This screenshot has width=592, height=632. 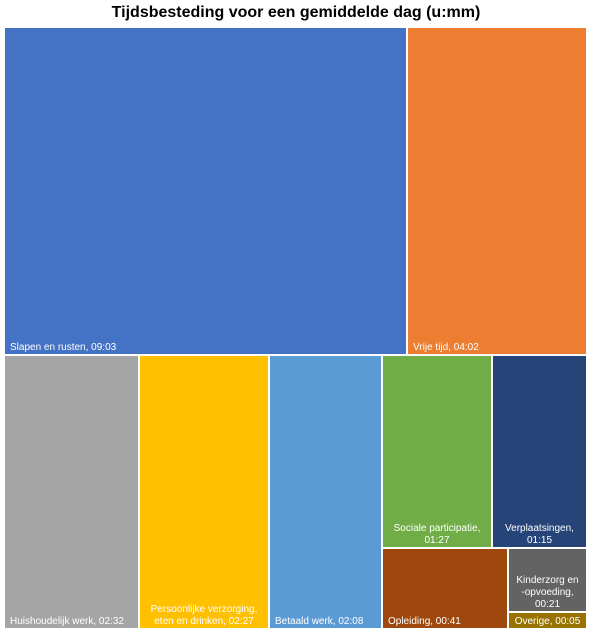 I want to click on tile-kinderzorg-en-opvoeding, so click(x=547, y=580).